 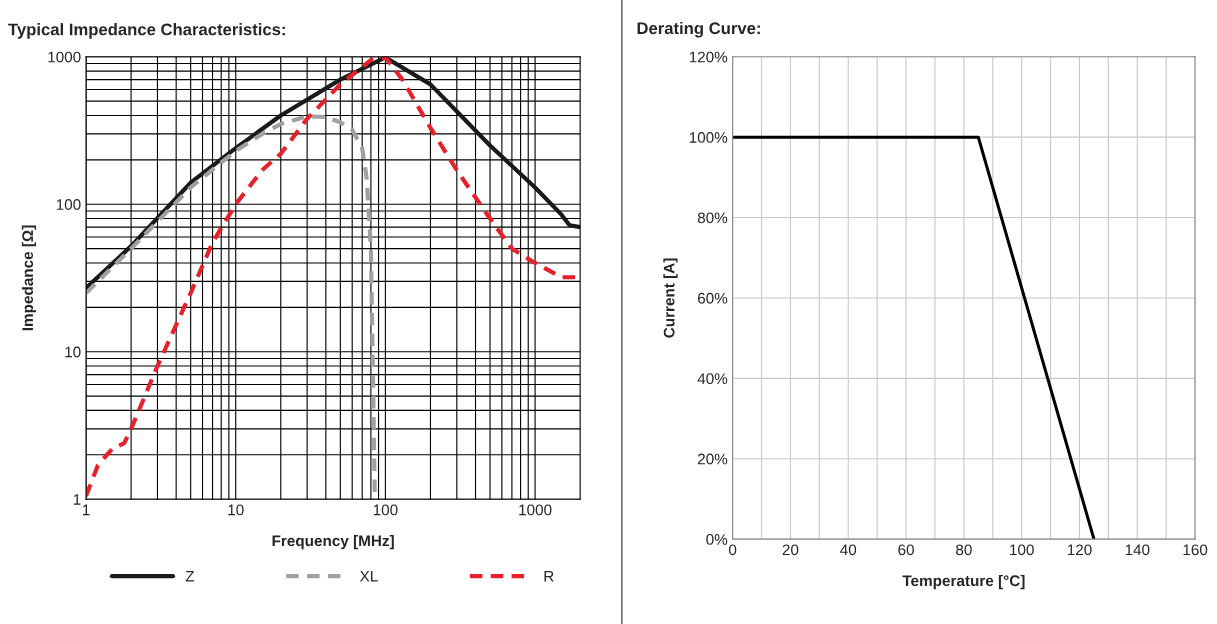 I want to click on x-tick-label: 0, so click(x=732, y=550).